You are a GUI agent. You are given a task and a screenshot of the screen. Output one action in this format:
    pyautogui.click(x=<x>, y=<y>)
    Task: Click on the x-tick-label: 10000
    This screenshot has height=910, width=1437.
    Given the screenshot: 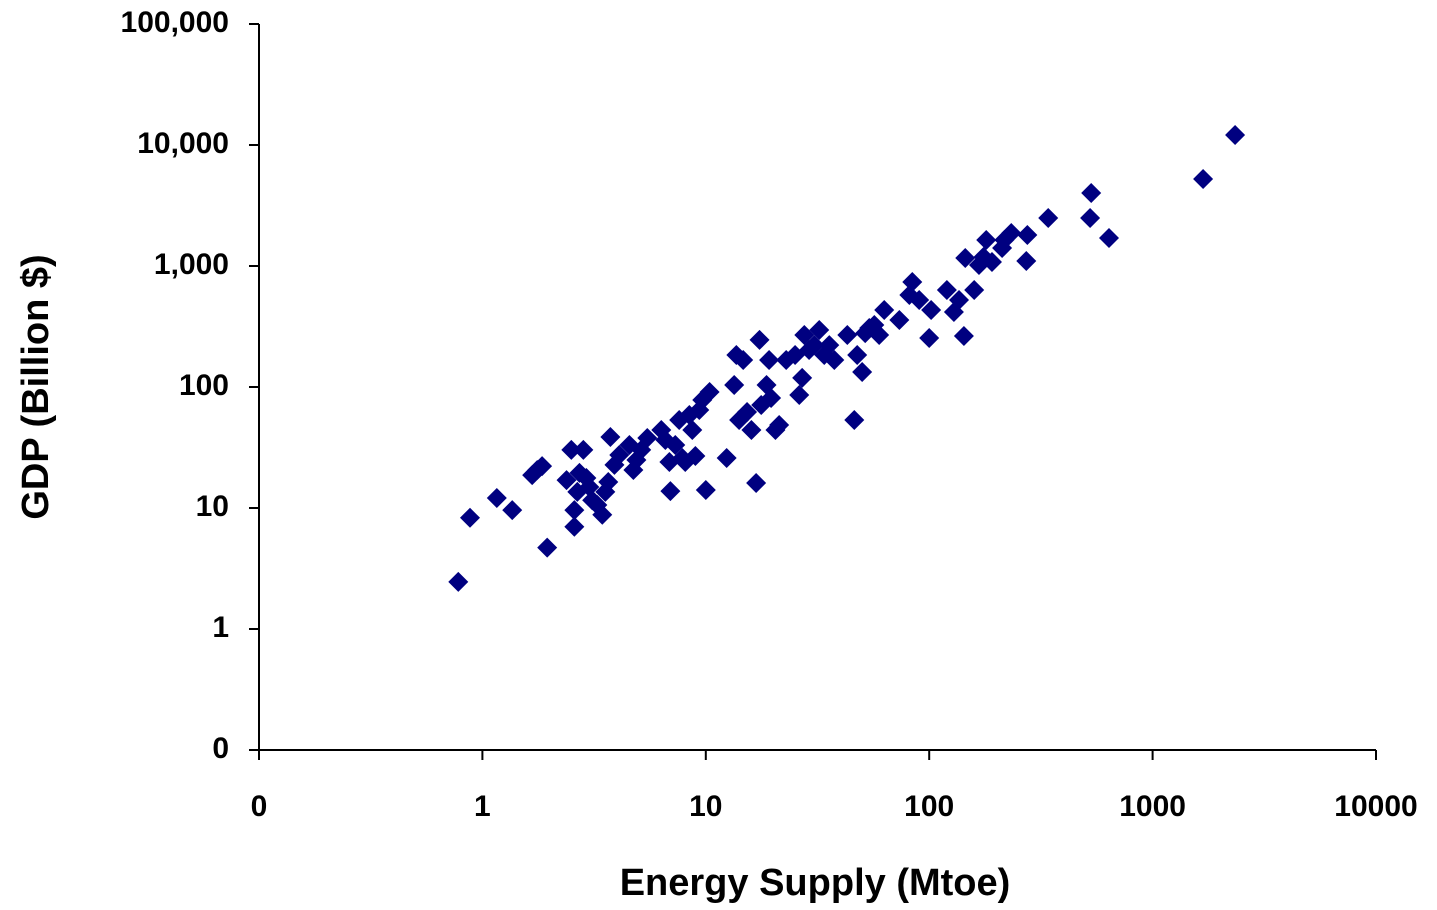 What is the action you would take?
    pyautogui.click(x=1375, y=806)
    